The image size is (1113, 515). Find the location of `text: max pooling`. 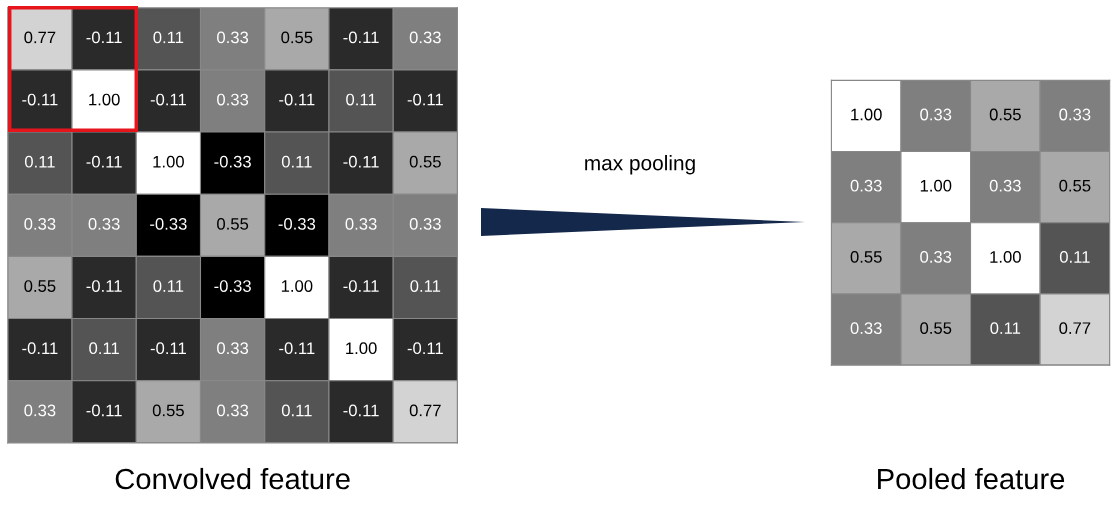

text: max pooling is located at coordinates (640, 165).